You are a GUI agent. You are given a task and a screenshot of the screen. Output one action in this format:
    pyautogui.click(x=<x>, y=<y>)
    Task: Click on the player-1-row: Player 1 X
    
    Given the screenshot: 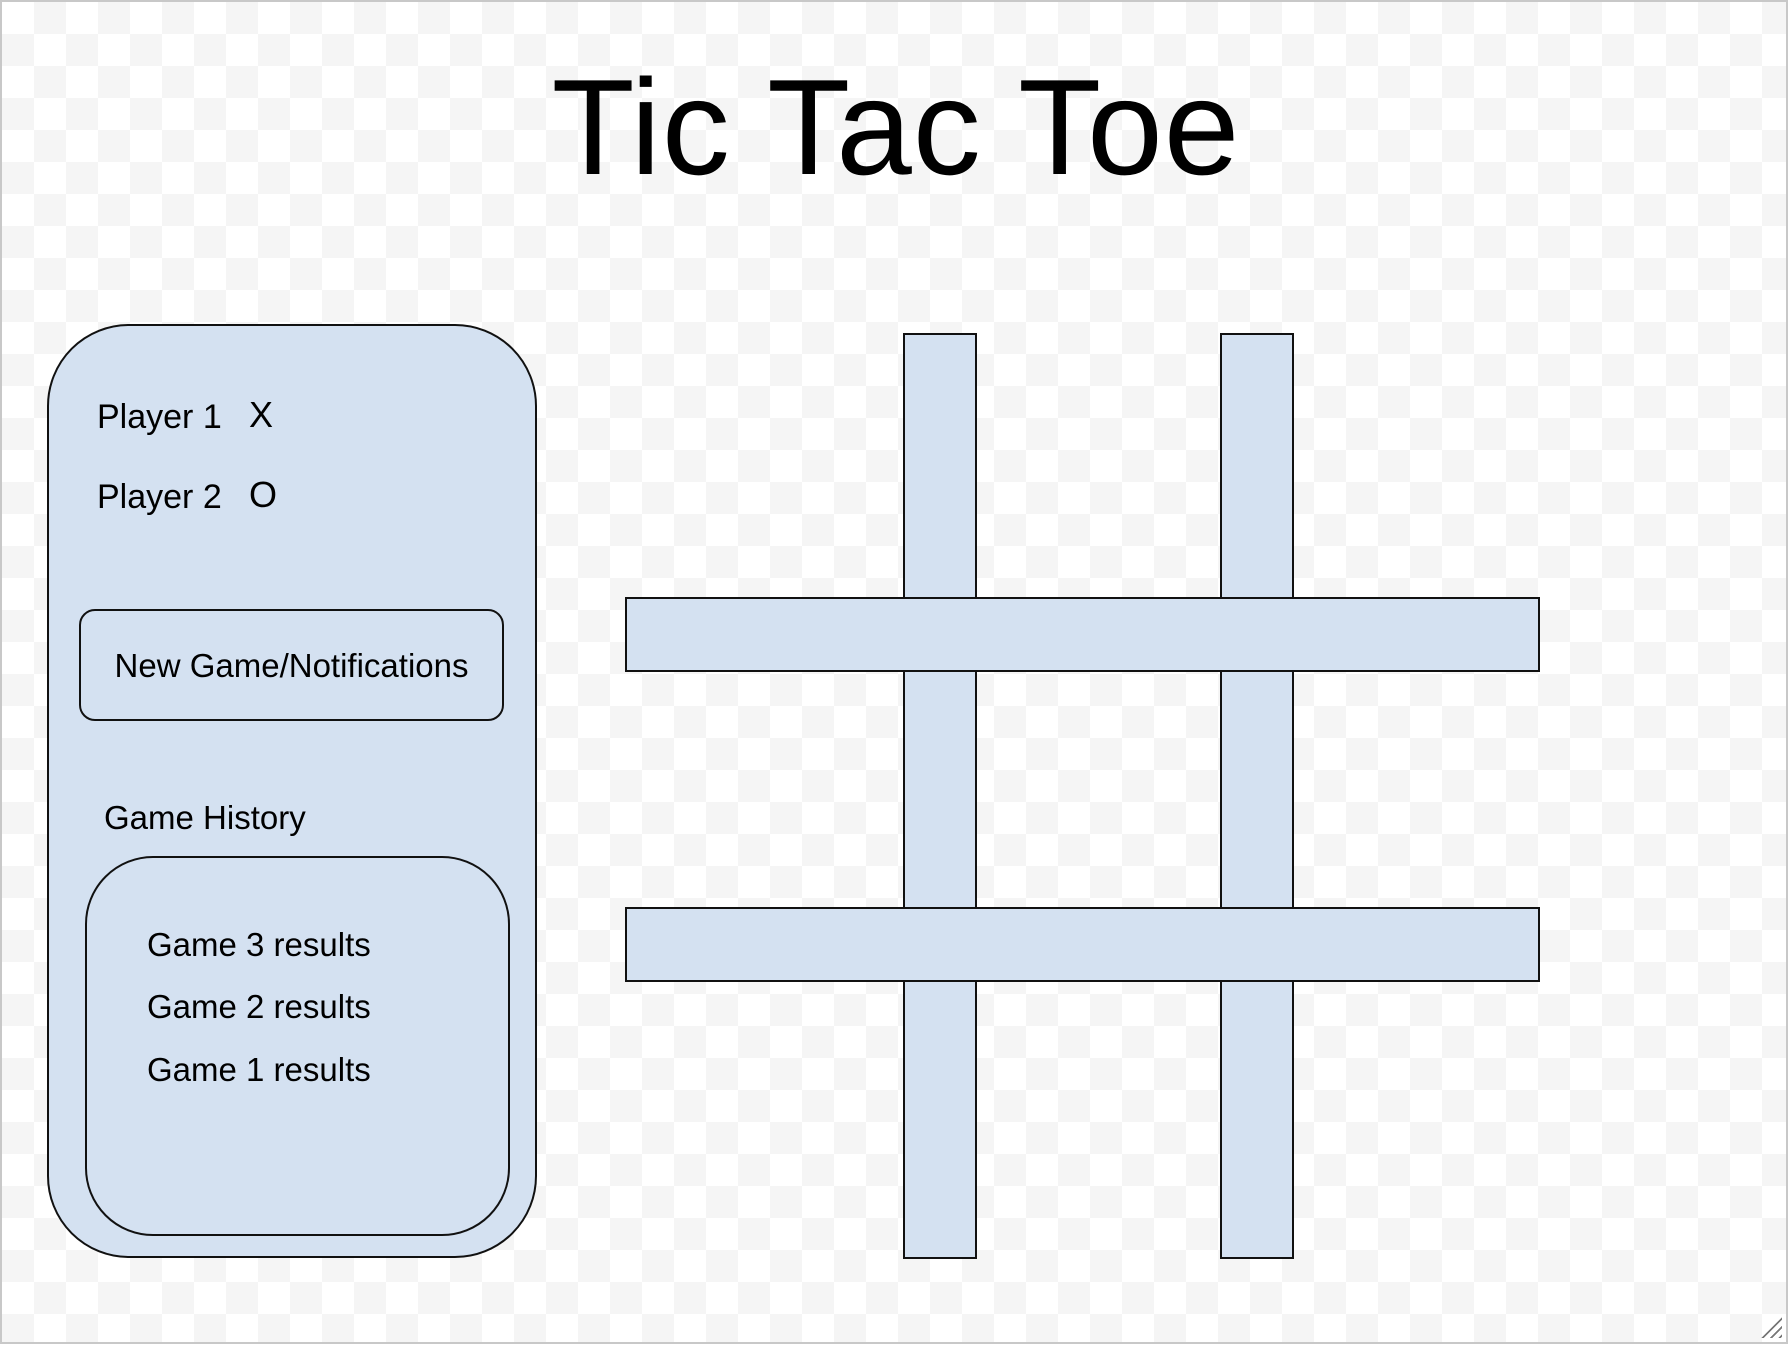 What is the action you would take?
    pyautogui.click(x=185, y=415)
    